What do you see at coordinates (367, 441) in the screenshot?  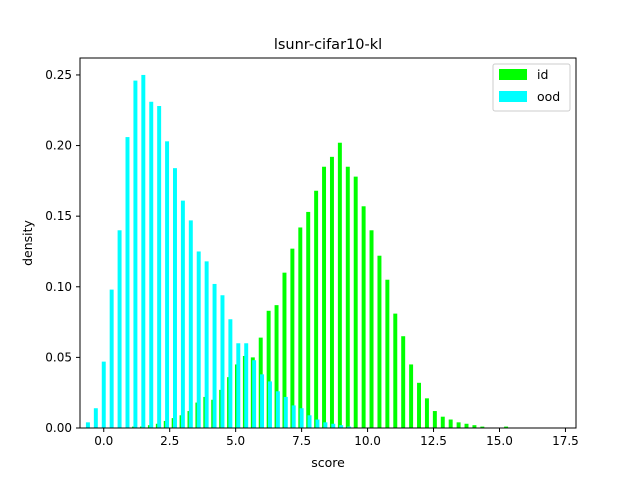 I see `x-tick-label: 10.0` at bounding box center [367, 441].